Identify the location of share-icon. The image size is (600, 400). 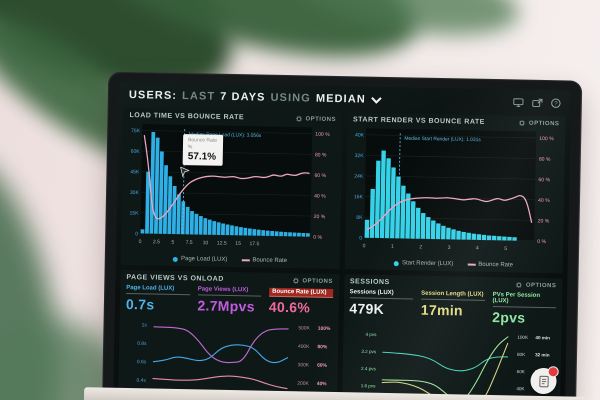
(537, 103).